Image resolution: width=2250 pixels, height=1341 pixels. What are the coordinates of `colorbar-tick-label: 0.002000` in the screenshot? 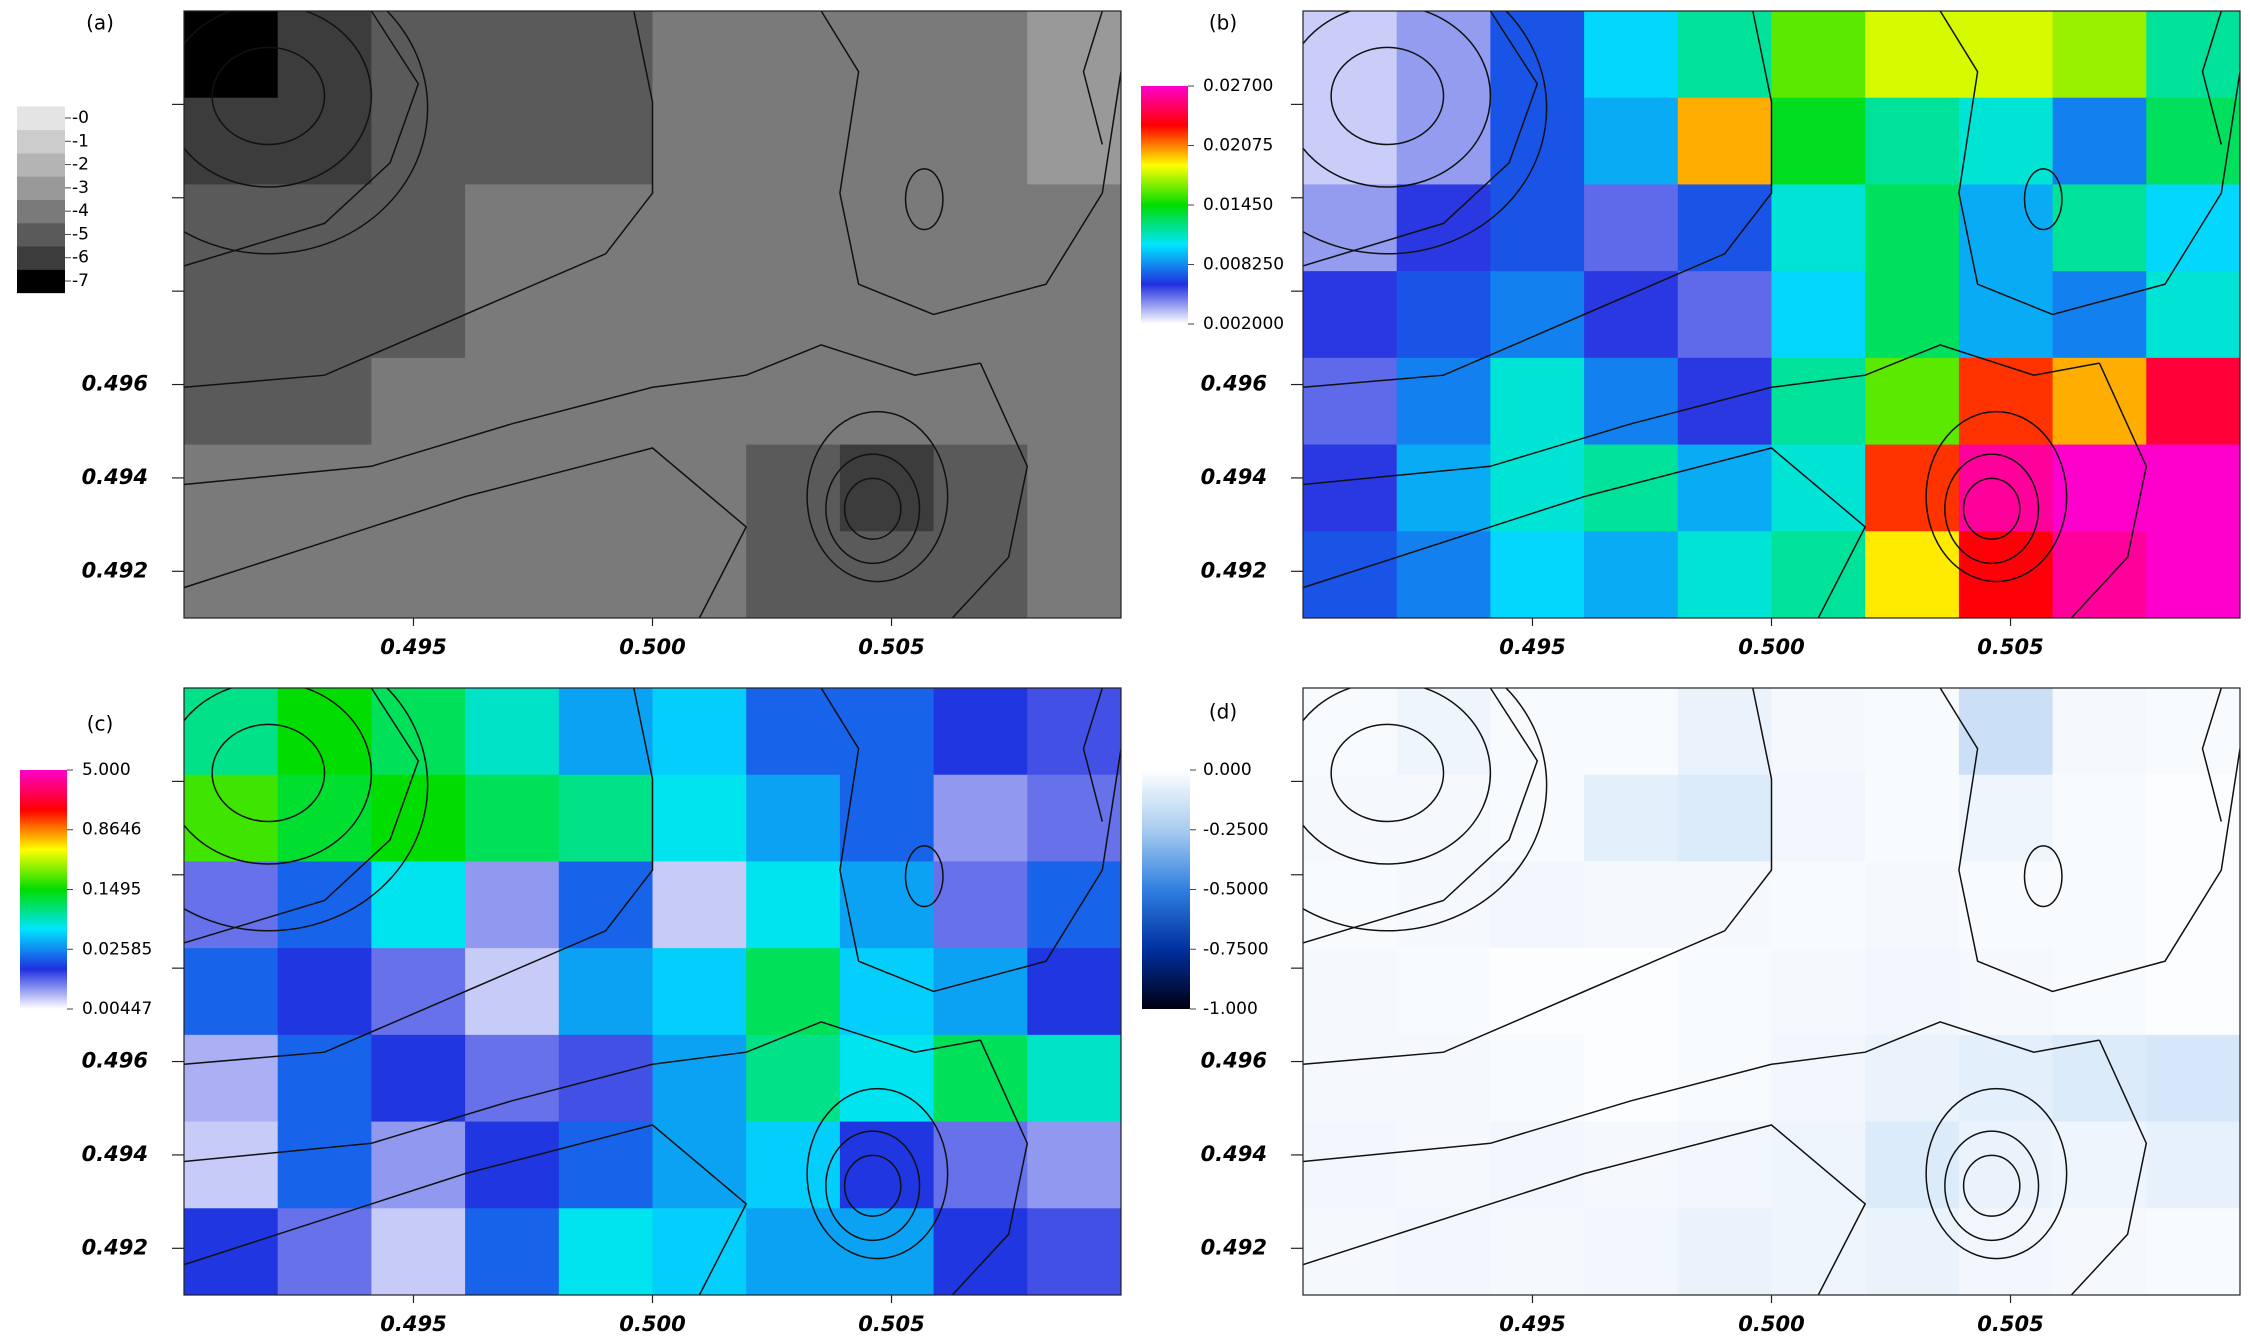 It's located at (1243, 324).